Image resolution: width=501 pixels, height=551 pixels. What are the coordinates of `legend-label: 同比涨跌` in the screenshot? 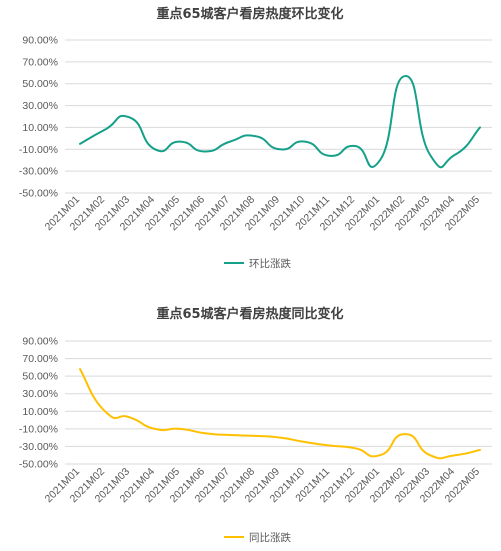 It's located at (270, 537).